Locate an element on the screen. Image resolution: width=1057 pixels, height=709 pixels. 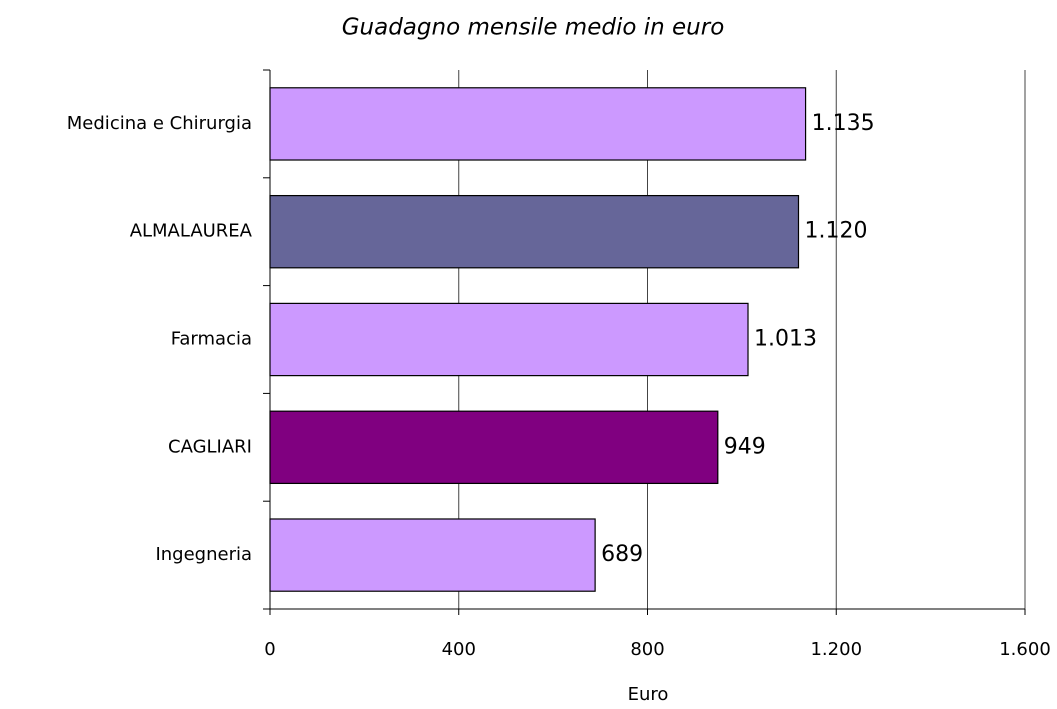
x-tick-label: 0 is located at coordinates (269, 649).